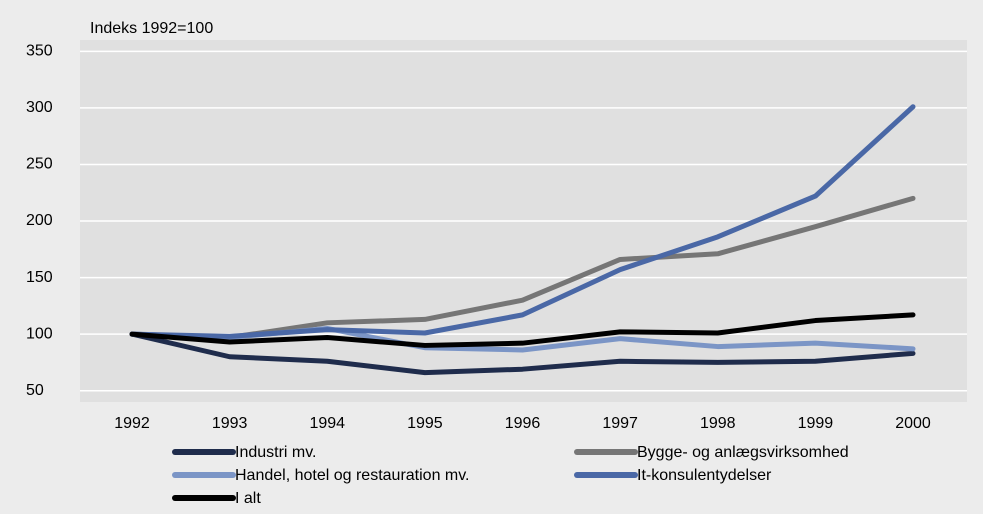 The width and height of the screenshot is (983, 514). I want to click on legend-label: I alt, so click(248, 498).